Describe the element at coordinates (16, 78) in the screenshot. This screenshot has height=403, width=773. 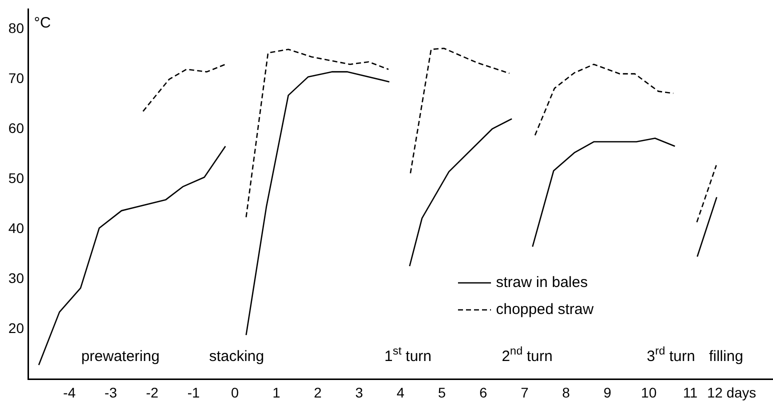
I see `y-tick-label: 70` at that location.